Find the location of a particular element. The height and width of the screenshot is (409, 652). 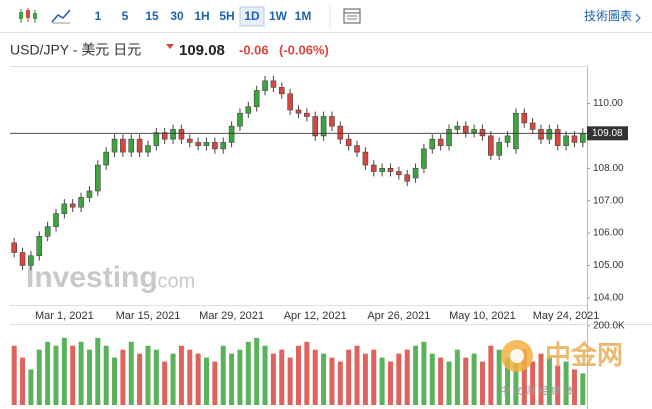

change-percent: (-0.06%) is located at coordinates (304, 49).